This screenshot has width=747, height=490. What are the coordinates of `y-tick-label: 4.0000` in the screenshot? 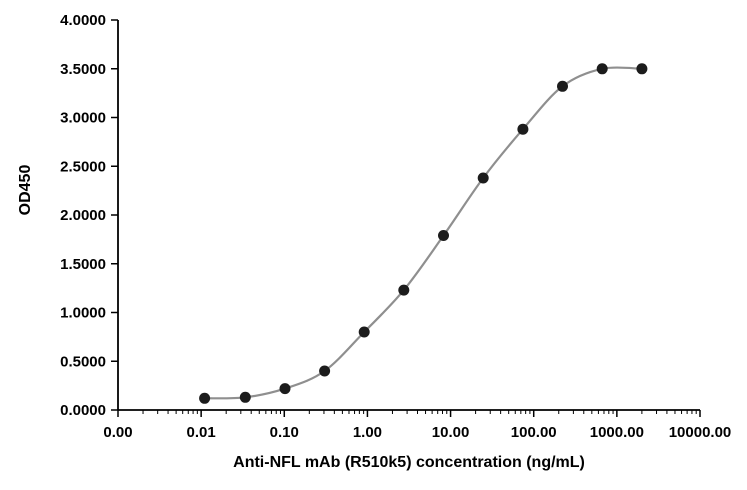 It's located at (83, 20).